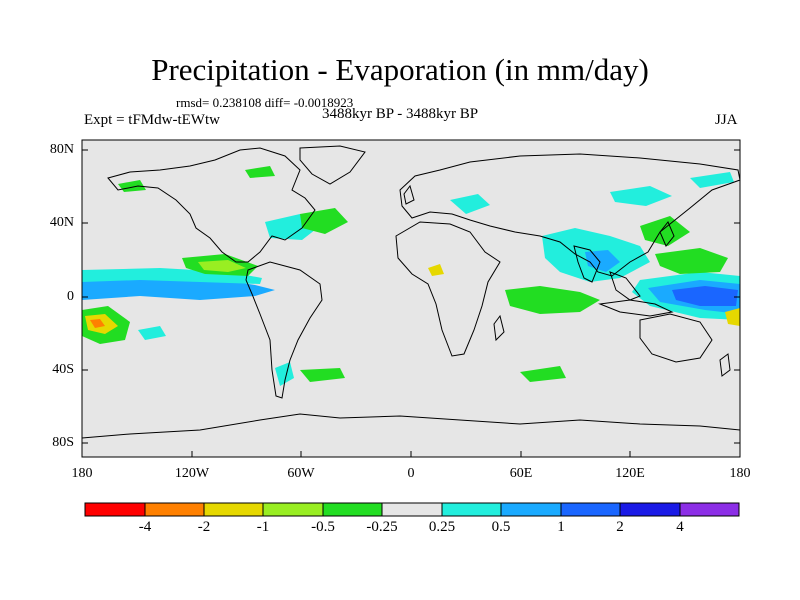  What do you see at coordinates (676, 338) in the screenshot?
I see `coast-australia` at bounding box center [676, 338].